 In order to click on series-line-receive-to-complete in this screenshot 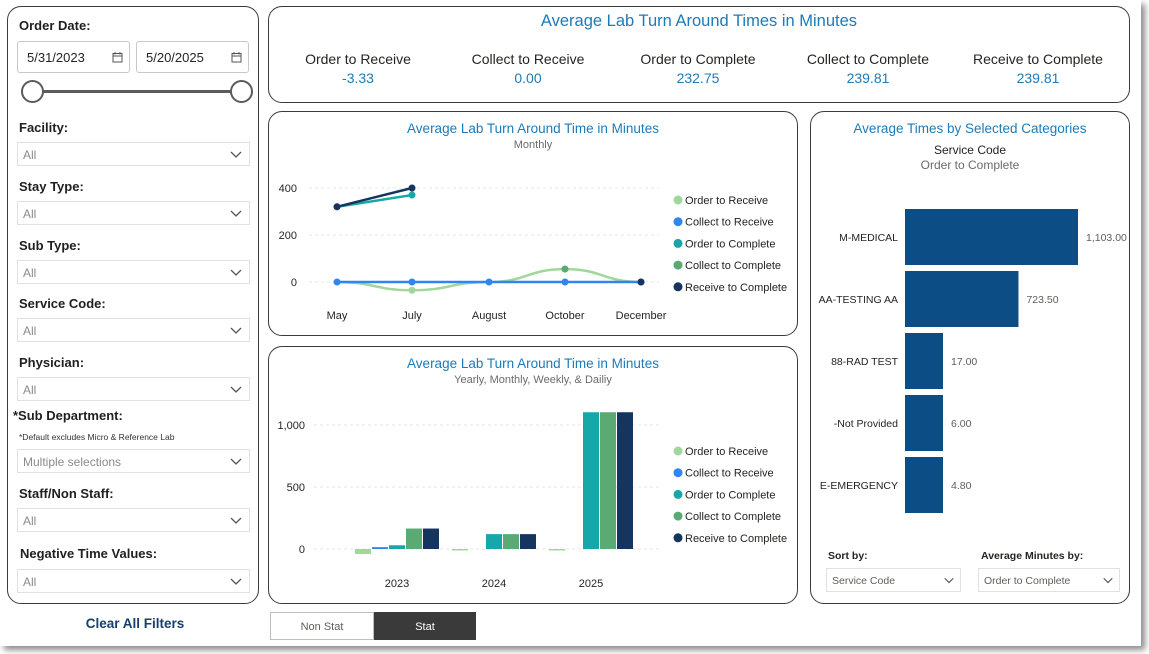, I will do `click(374, 197)`.